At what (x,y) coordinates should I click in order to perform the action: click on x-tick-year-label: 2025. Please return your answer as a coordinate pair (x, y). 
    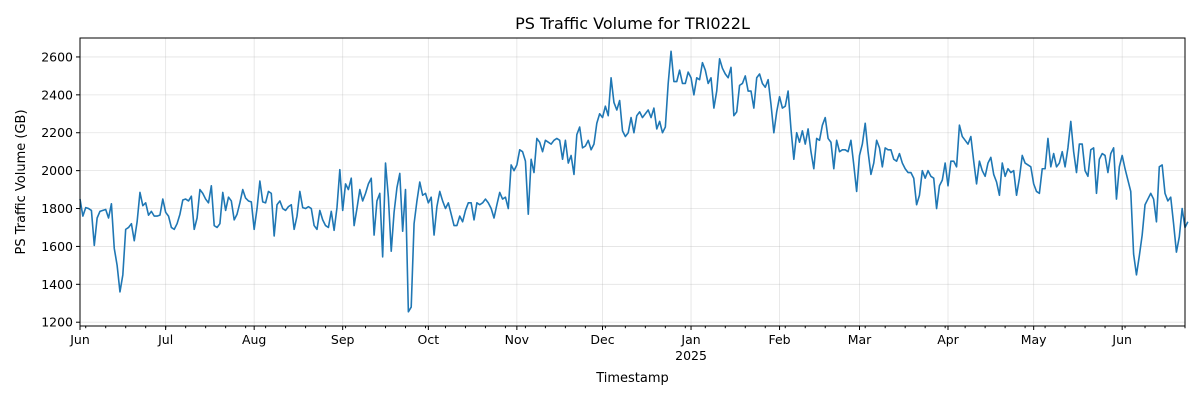
    Looking at the image, I should click on (691, 355).